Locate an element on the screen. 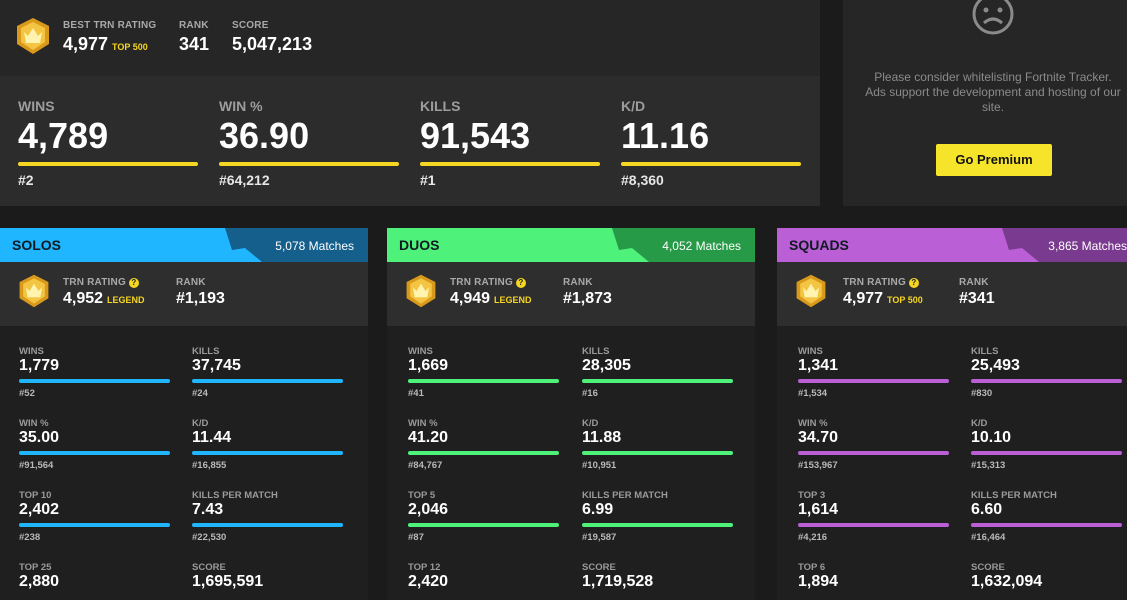 This screenshot has height=600, width=1127. stat-rank: #24 is located at coordinates (200, 393).